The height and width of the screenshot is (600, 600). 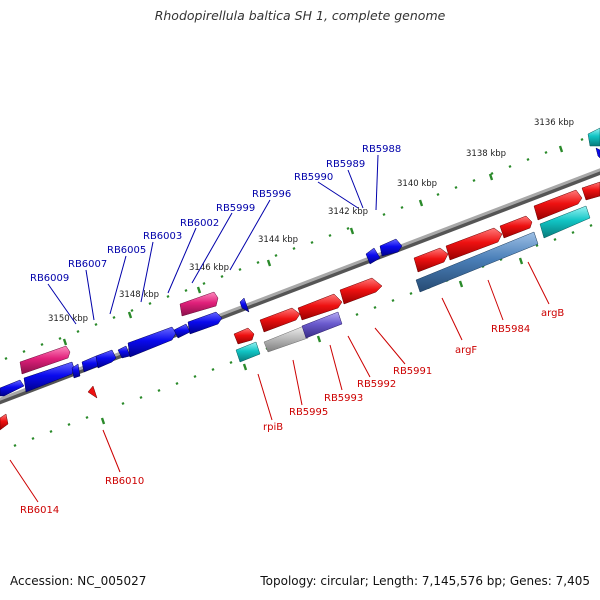 What do you see at coordinates (139, 295) in the screenshot?
I see `scale-label: 3148 kbp` at bounding box center [139, 295].